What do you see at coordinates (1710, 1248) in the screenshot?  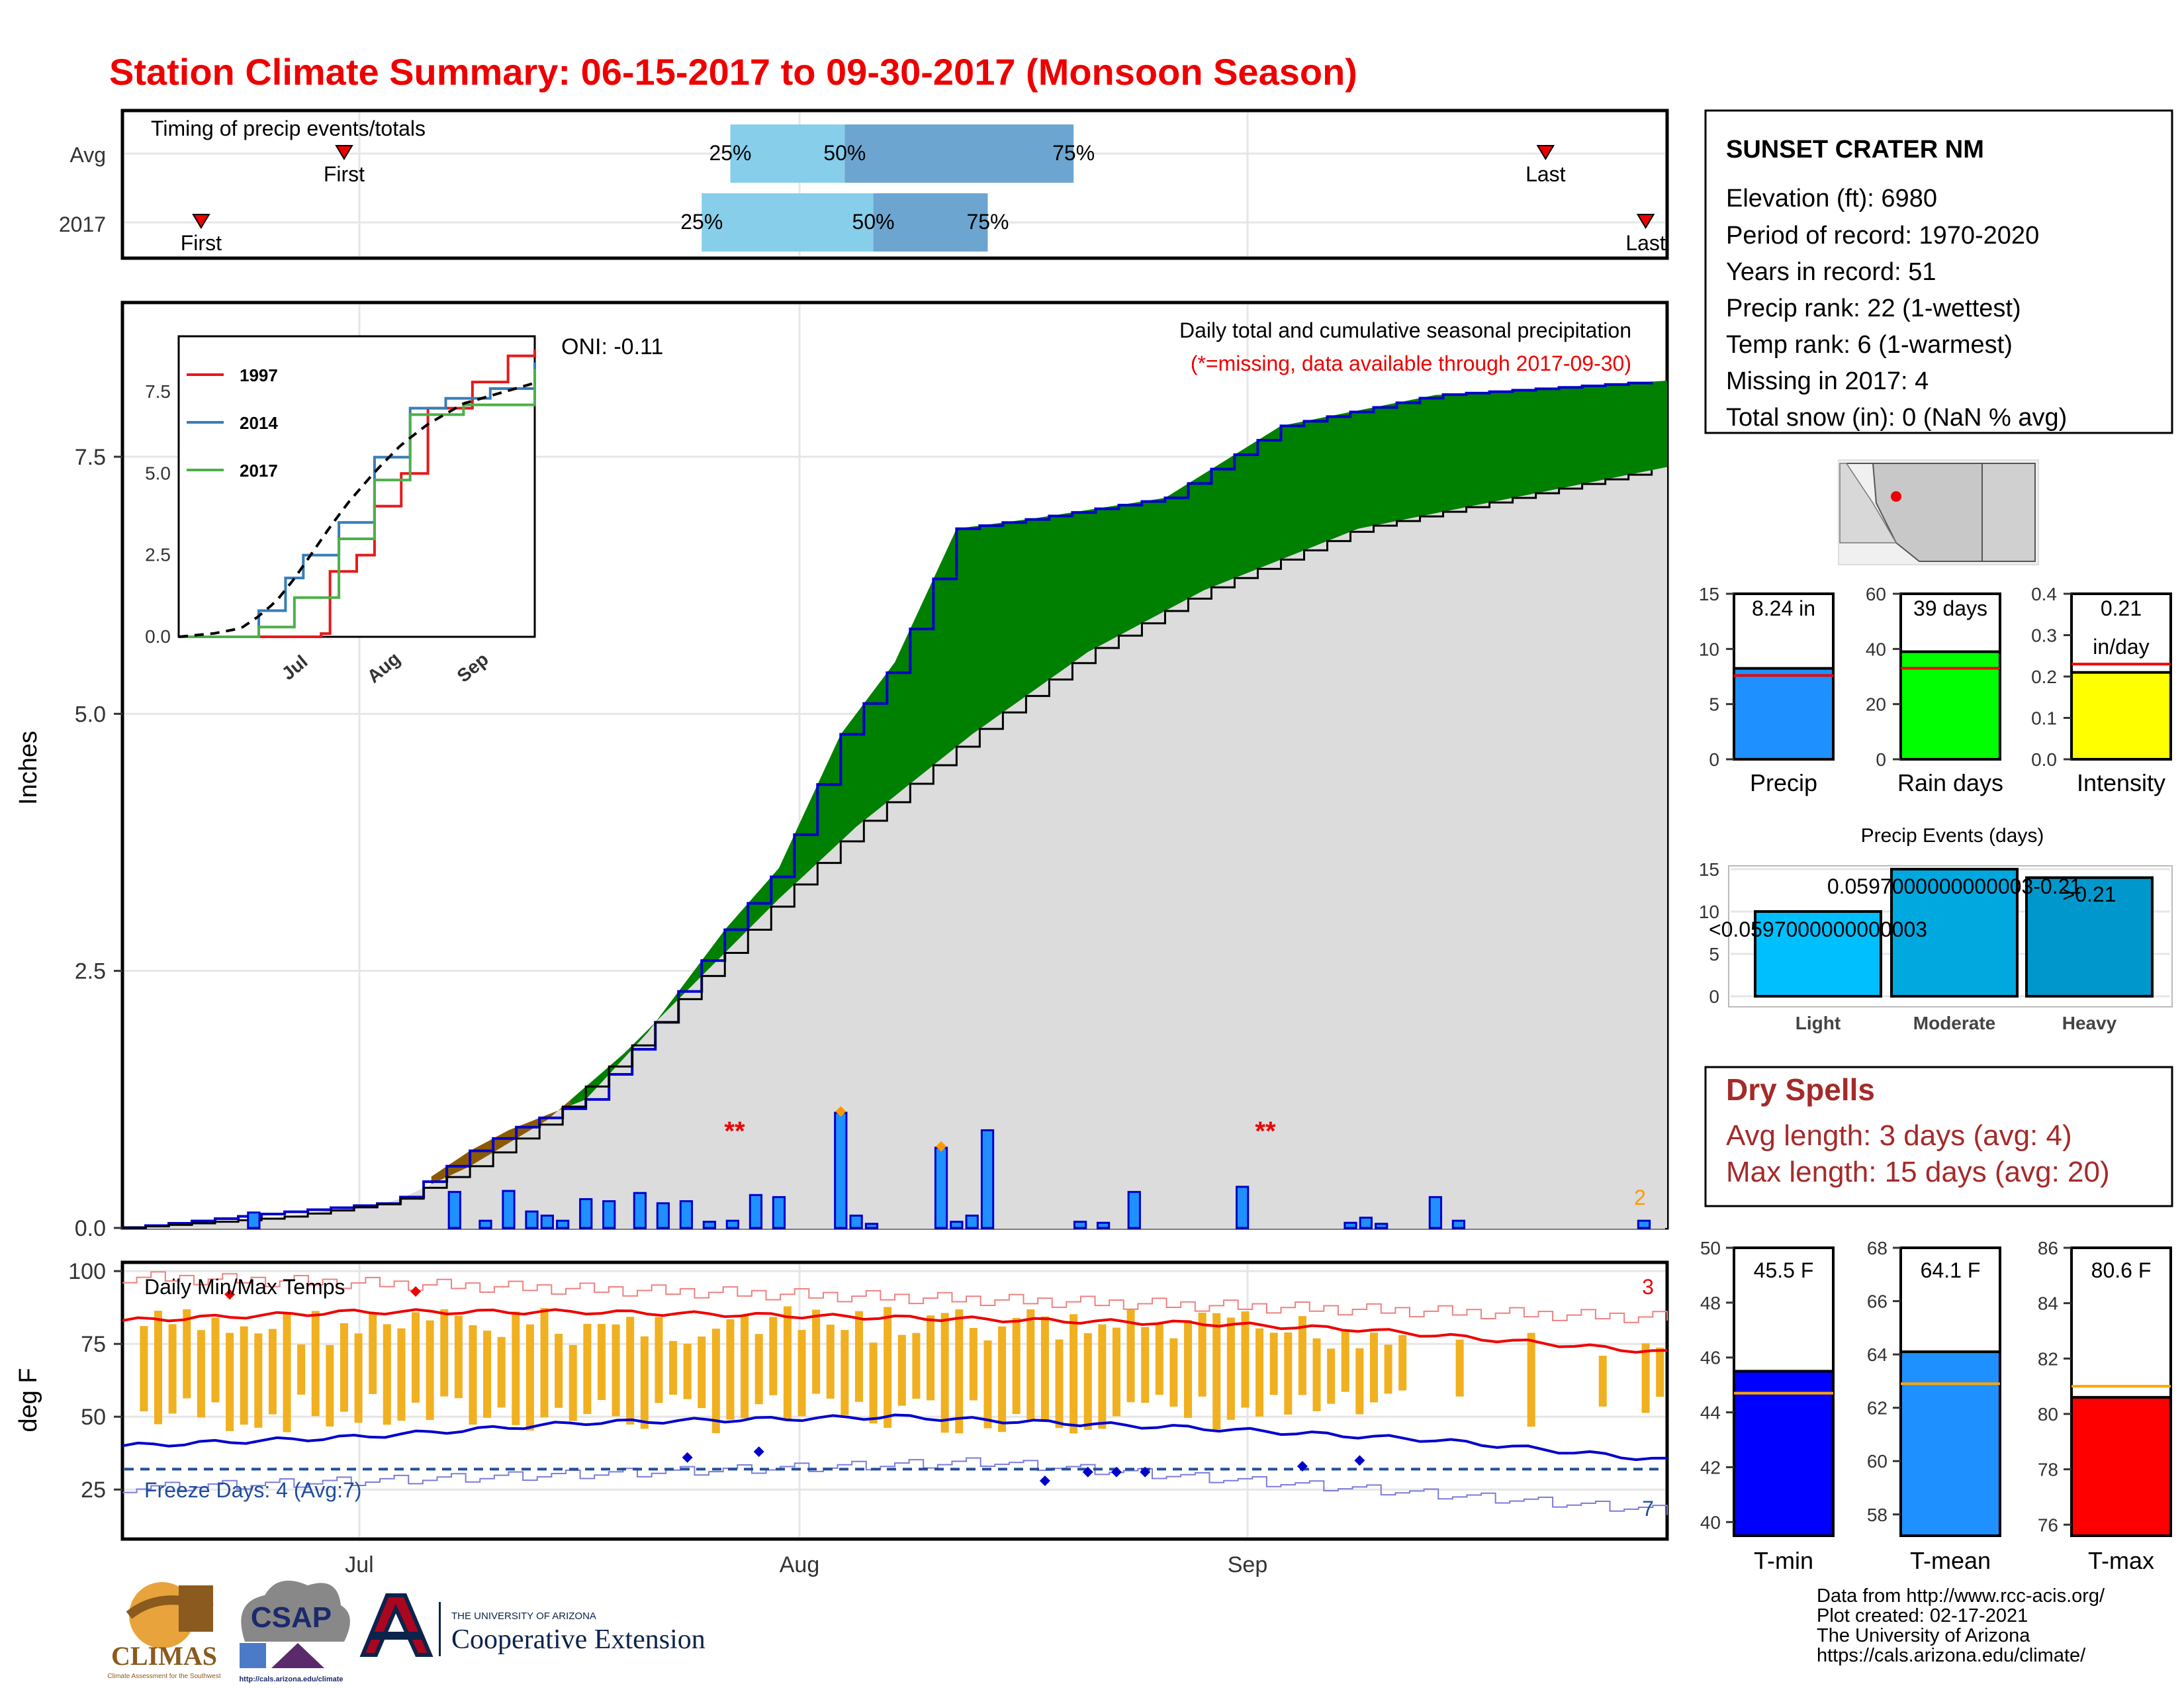 I see `temp-y-tick: 50` at bounding box center [1710, 1248].